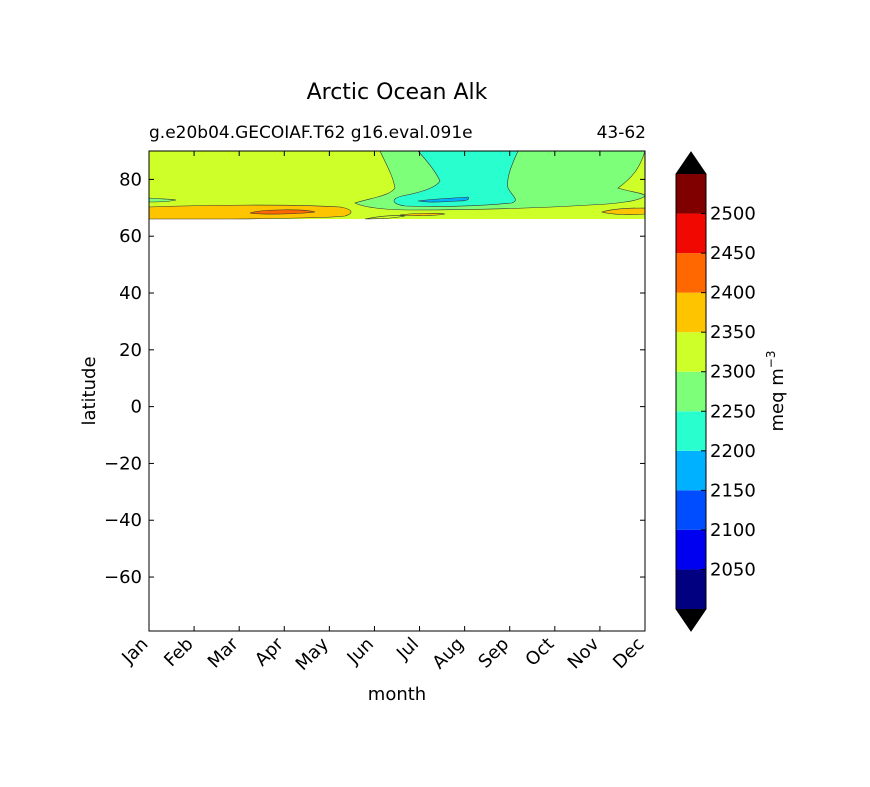 This screenshot has width=870, height=787. What do you see at coordinates (130, 236) in the screenshot?
I see `y-tick-label: 60` at bounding box center [130, 236].